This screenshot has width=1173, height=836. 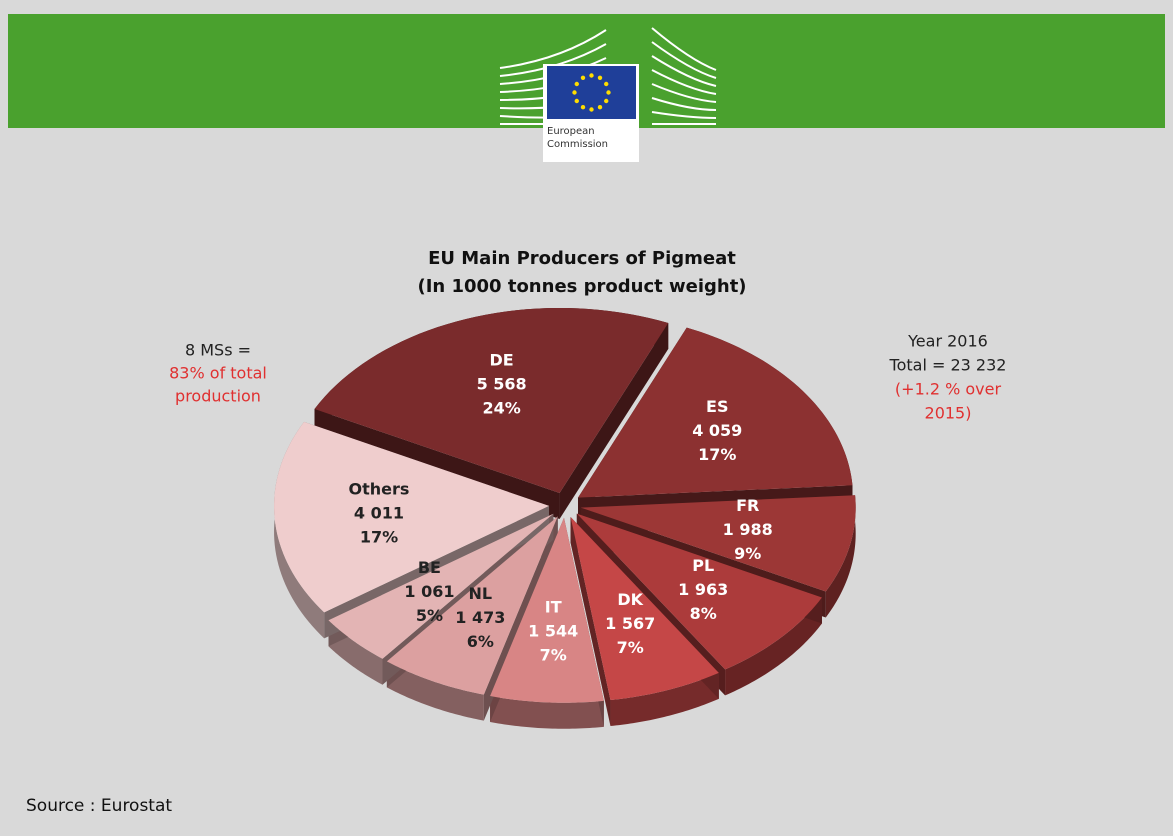 What do you see at coordinates (747, 553) in the screenshot?
I see `slice-label: 9%` at bounding box center [747, 553].